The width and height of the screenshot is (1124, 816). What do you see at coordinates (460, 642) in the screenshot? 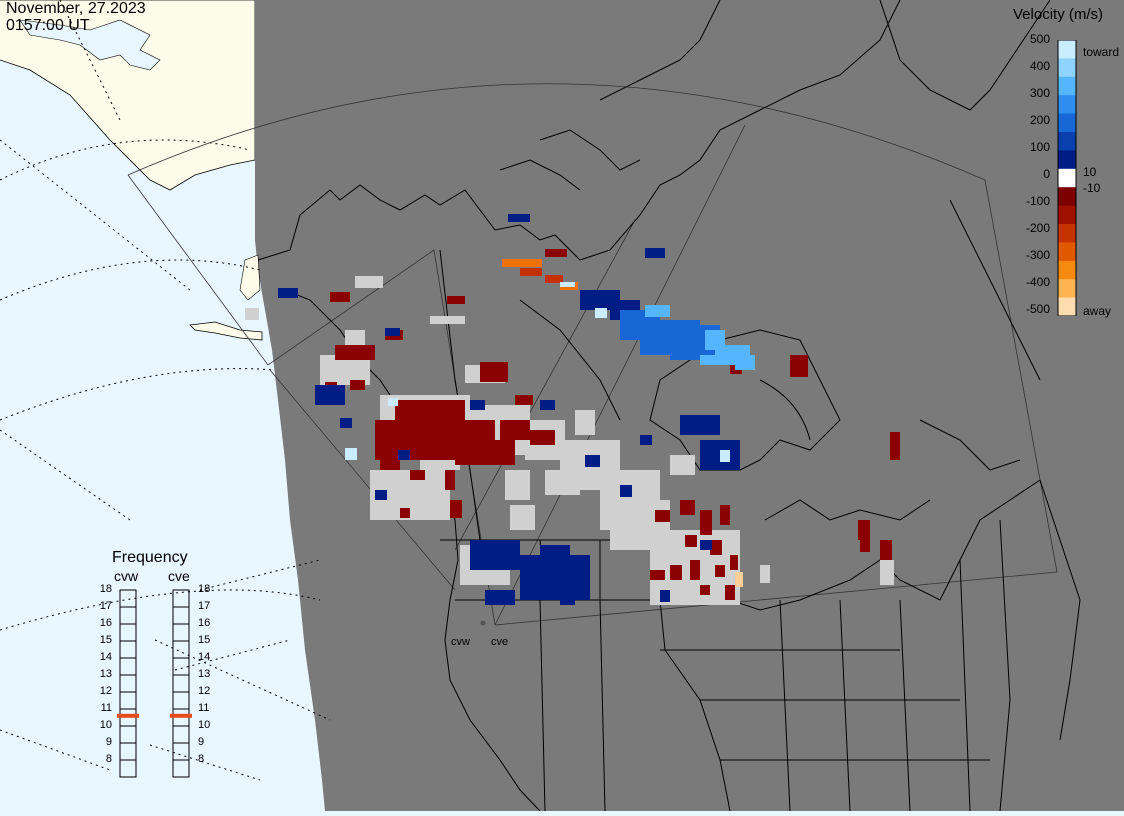
I see `site-label-cvw: cvw` at bounding box center [460, 642].